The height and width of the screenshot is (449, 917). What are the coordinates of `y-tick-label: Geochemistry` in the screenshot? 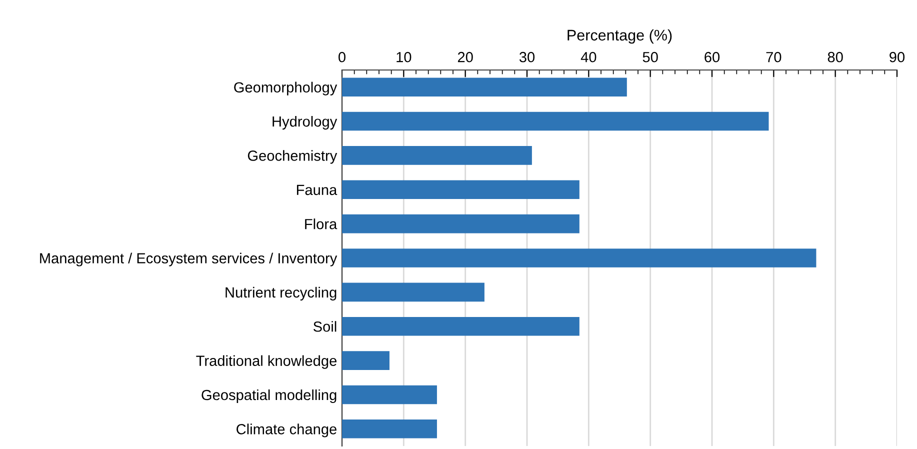 It's located at (293, 157).